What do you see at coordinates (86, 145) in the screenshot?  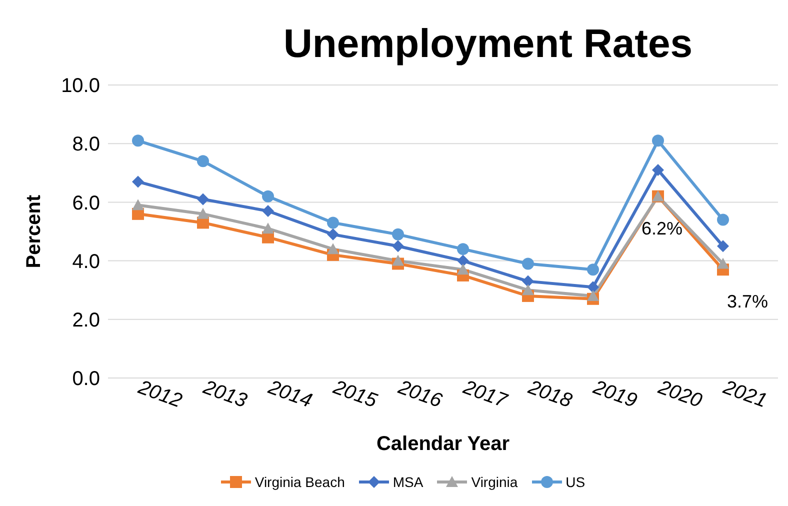 I see `y-tick-label: 8.0` at bounding box center [86, 145].